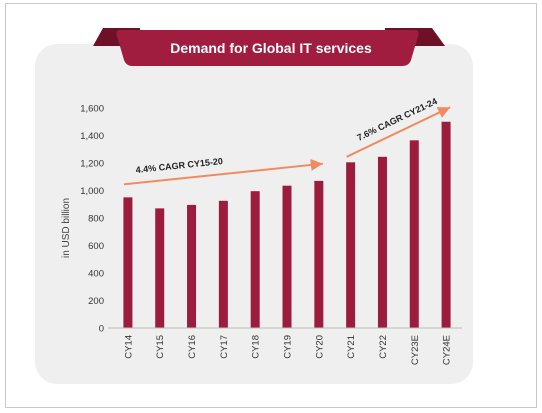  I want to click on y-tick-label: 200, so click(96, 301).